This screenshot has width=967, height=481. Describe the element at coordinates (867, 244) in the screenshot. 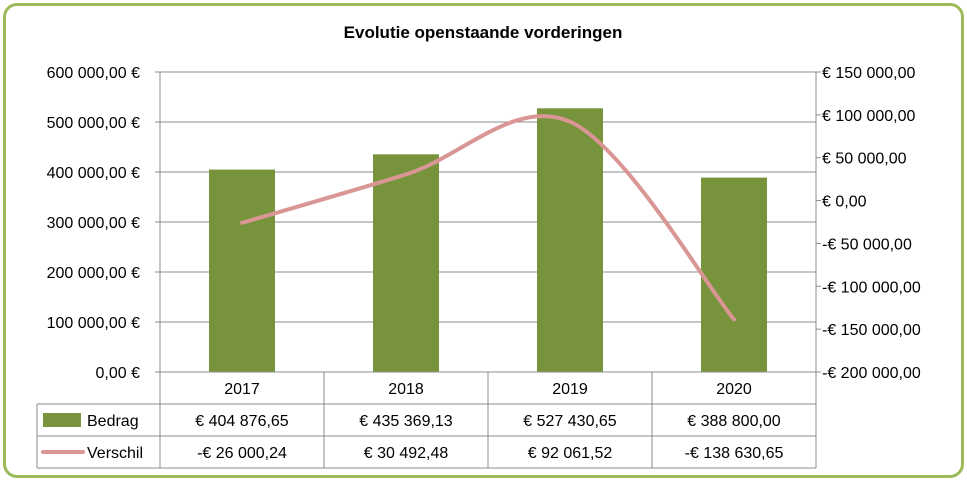

I see `right-tick-label: -€ 50 000,00` at that location.